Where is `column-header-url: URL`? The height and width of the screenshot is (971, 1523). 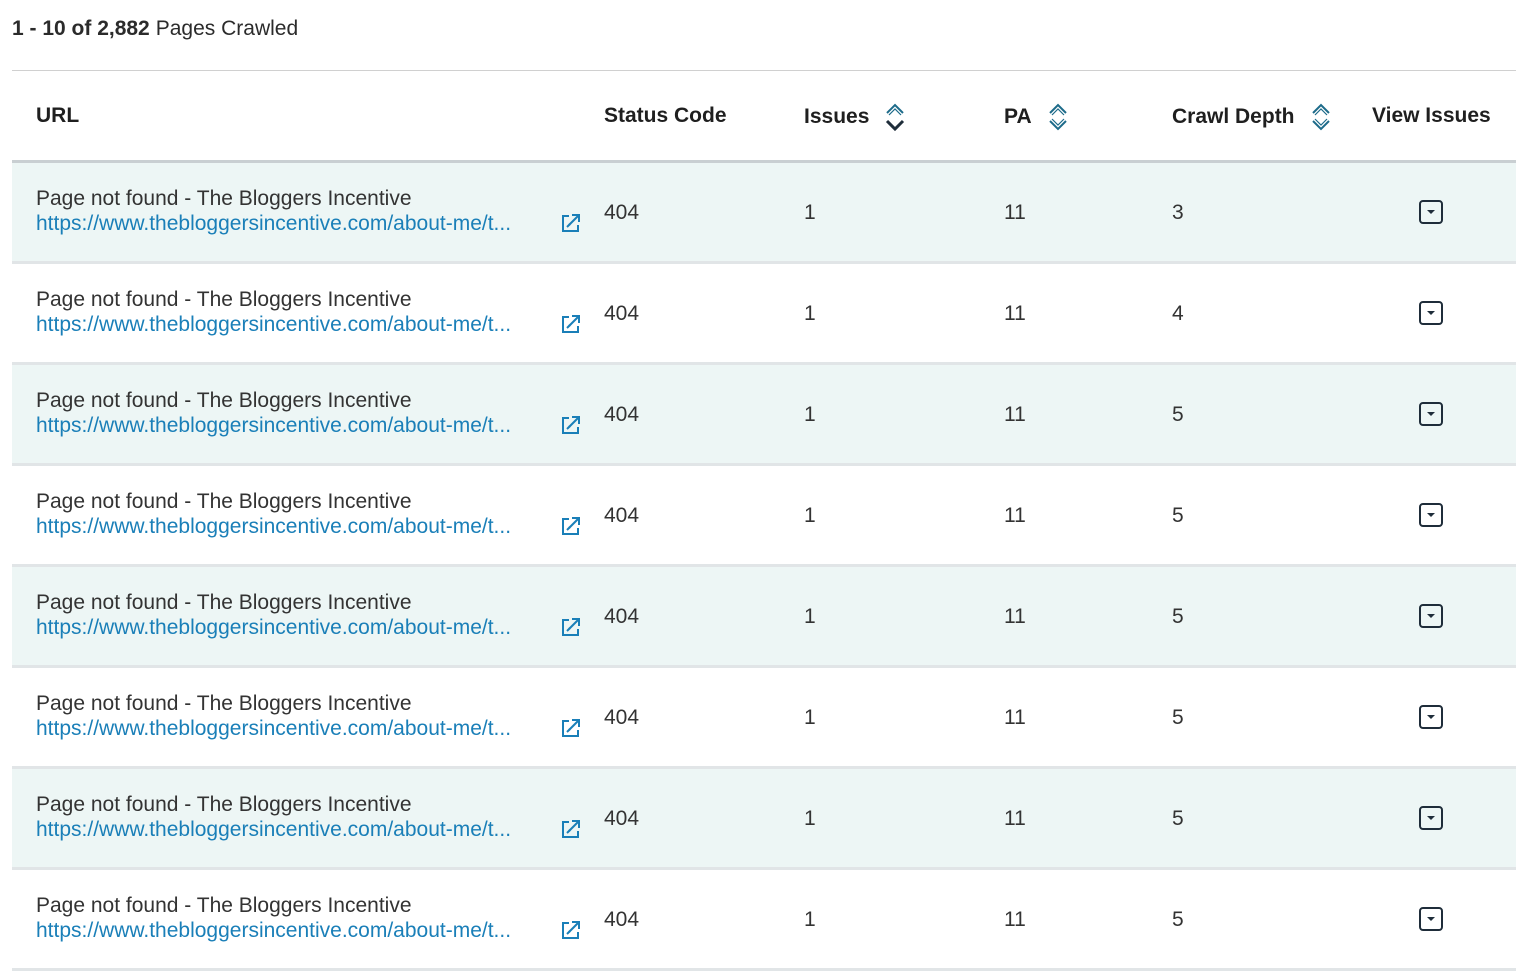
column-header-url: URL is located at coordinates (57, 116).